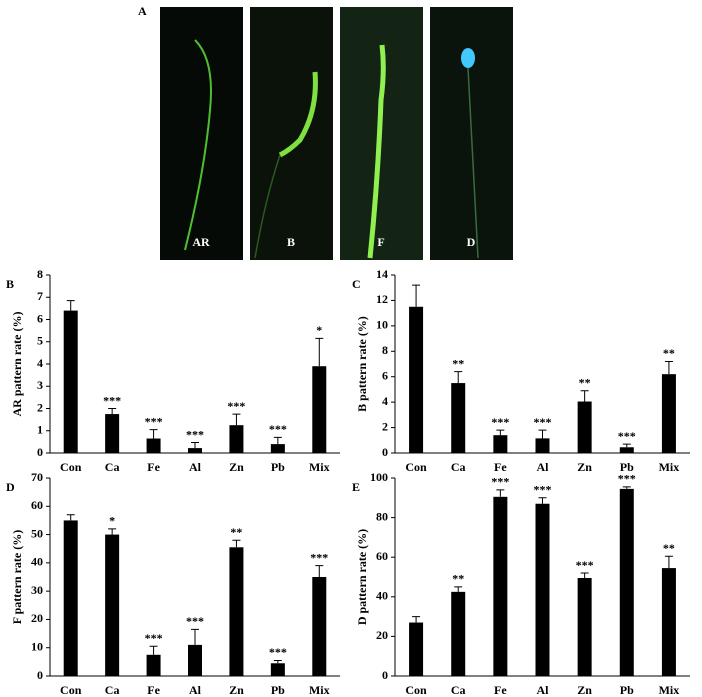 This screenshot has height=697, width=702. What do you see at coordinates (40, 385) in the screenshot?
I see `y-tick-label: 3` at bounding box center [40, 385].